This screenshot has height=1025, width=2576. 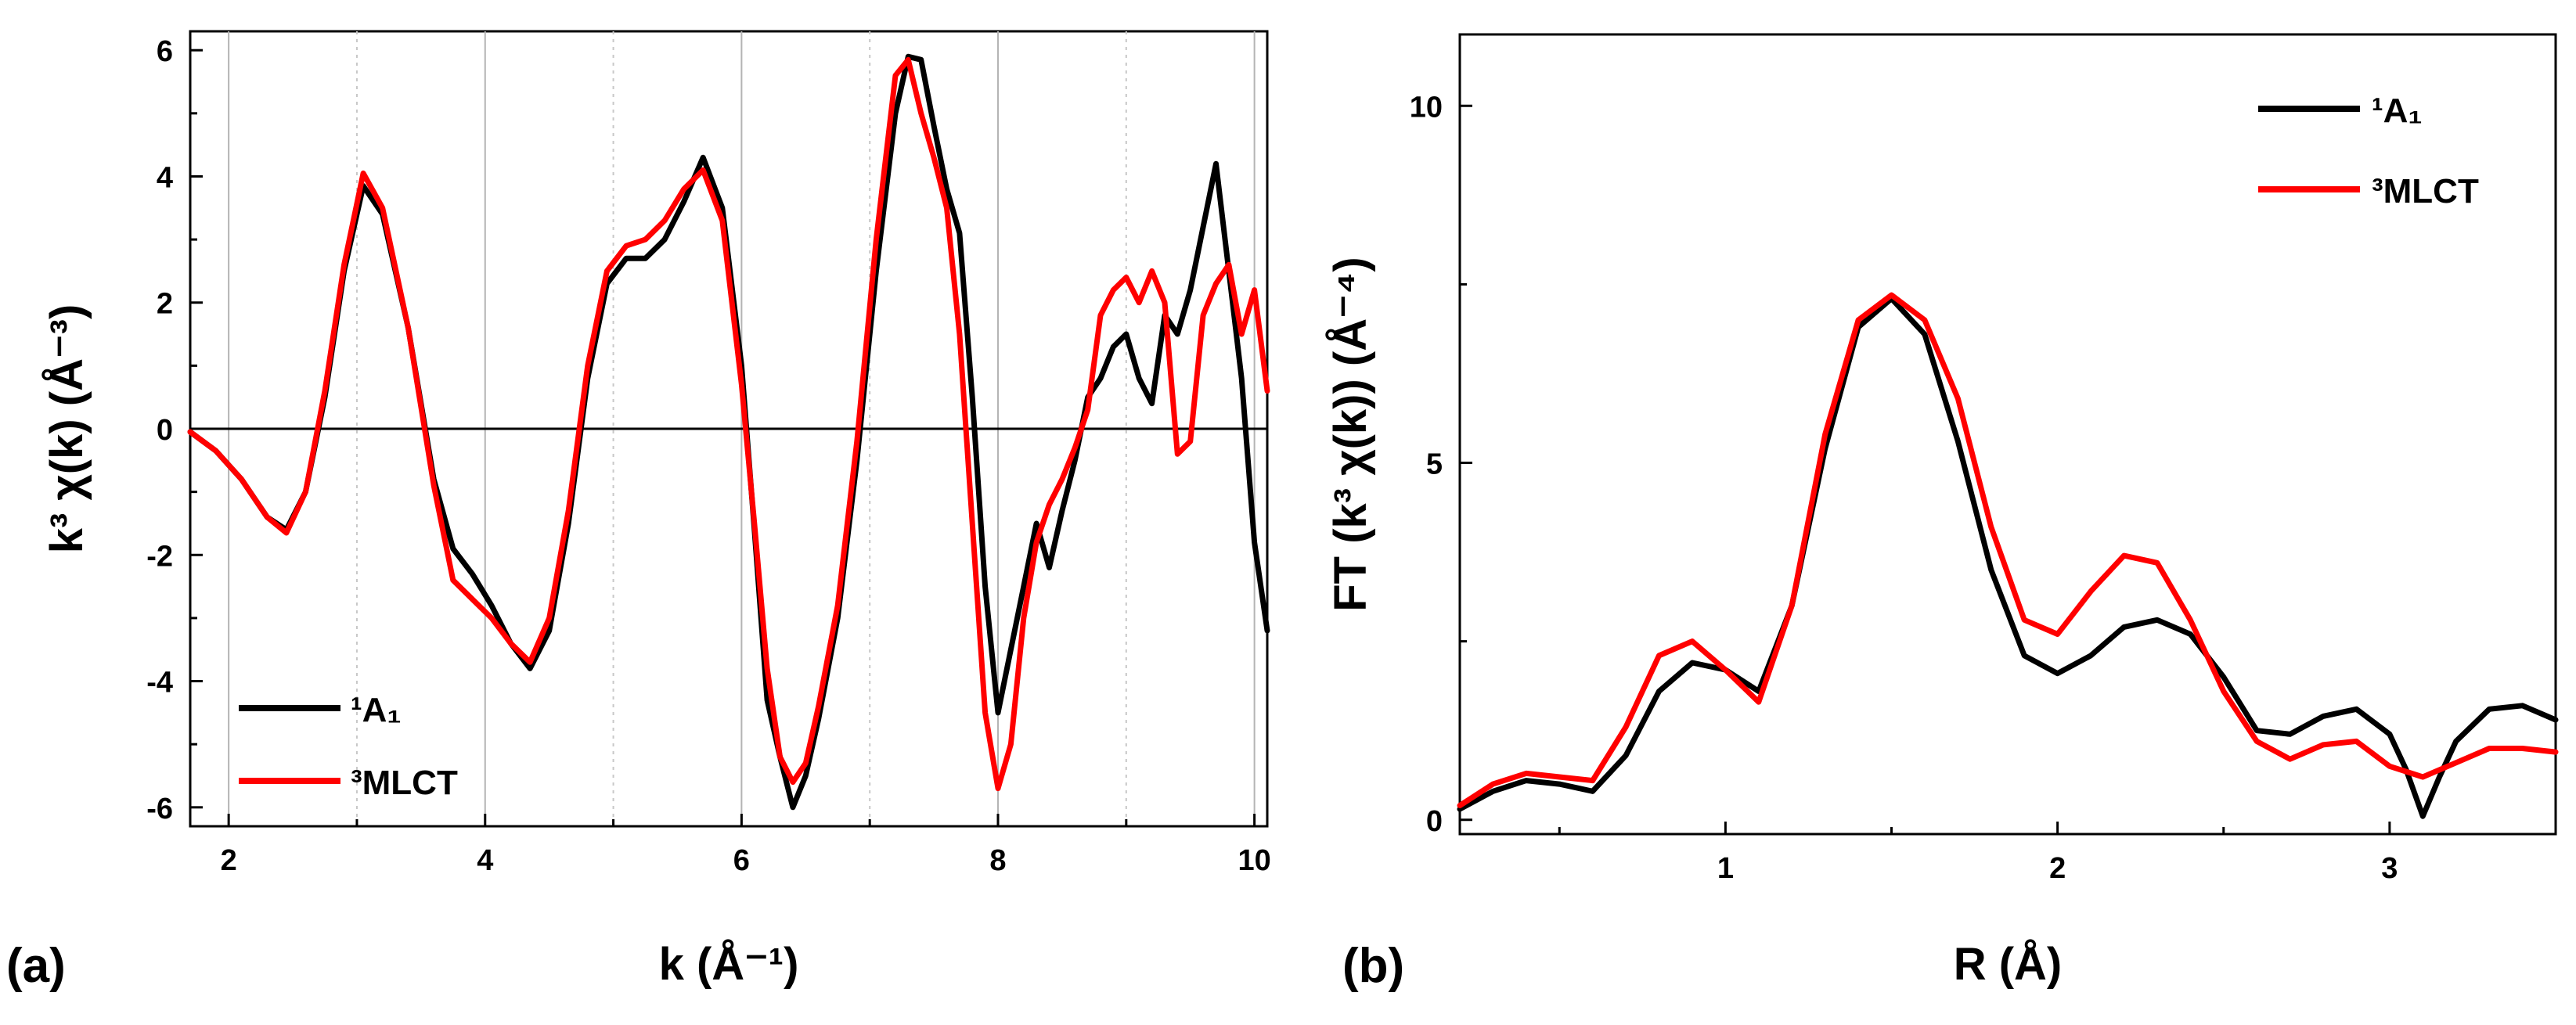 I want to click on panel-b-y-axis-title: FT (k³ χ(k)) (Å⁻⁴), so click(x=1350, y=435).